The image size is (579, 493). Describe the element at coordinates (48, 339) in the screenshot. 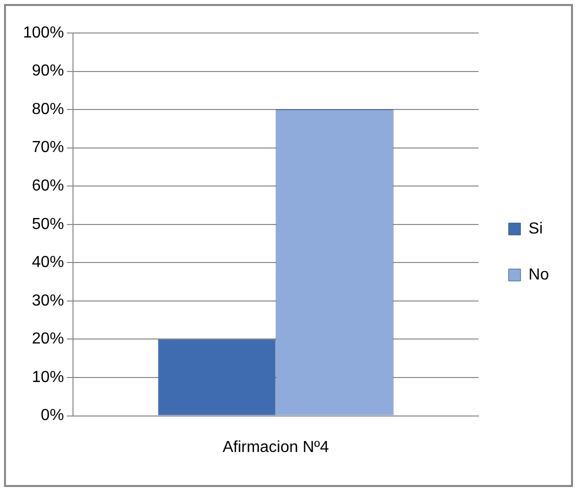

I see `y-tick-label: 20%` at that location.